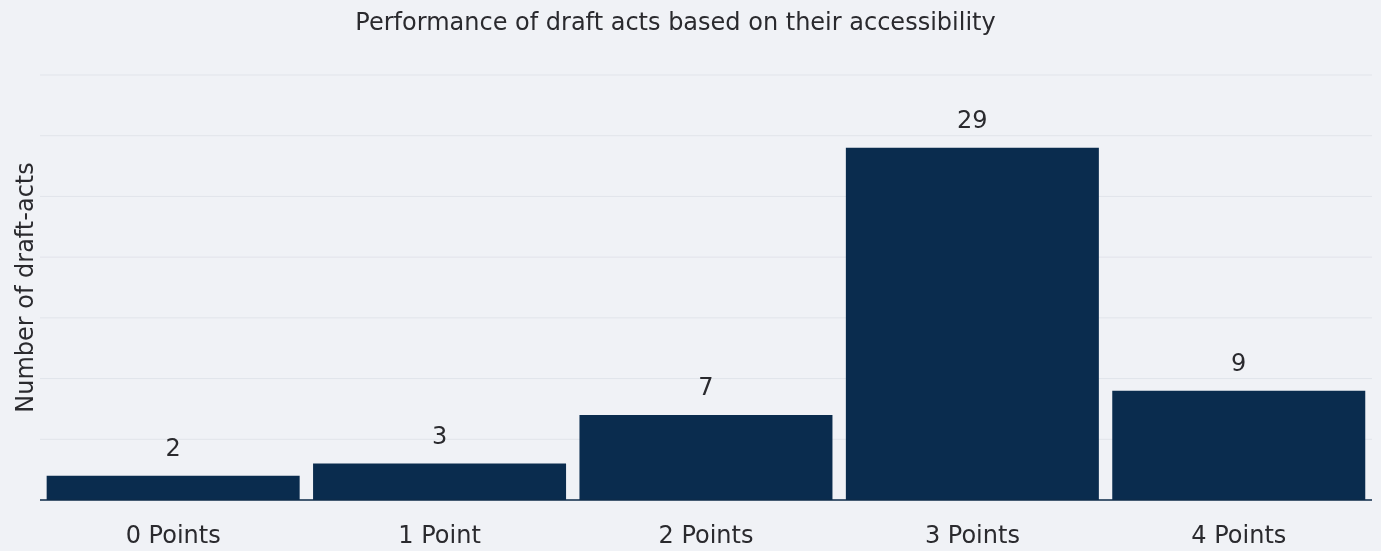 The image size is (1381, 551). I want to click on x-tick-label: 2 Points, so click(706, 535).